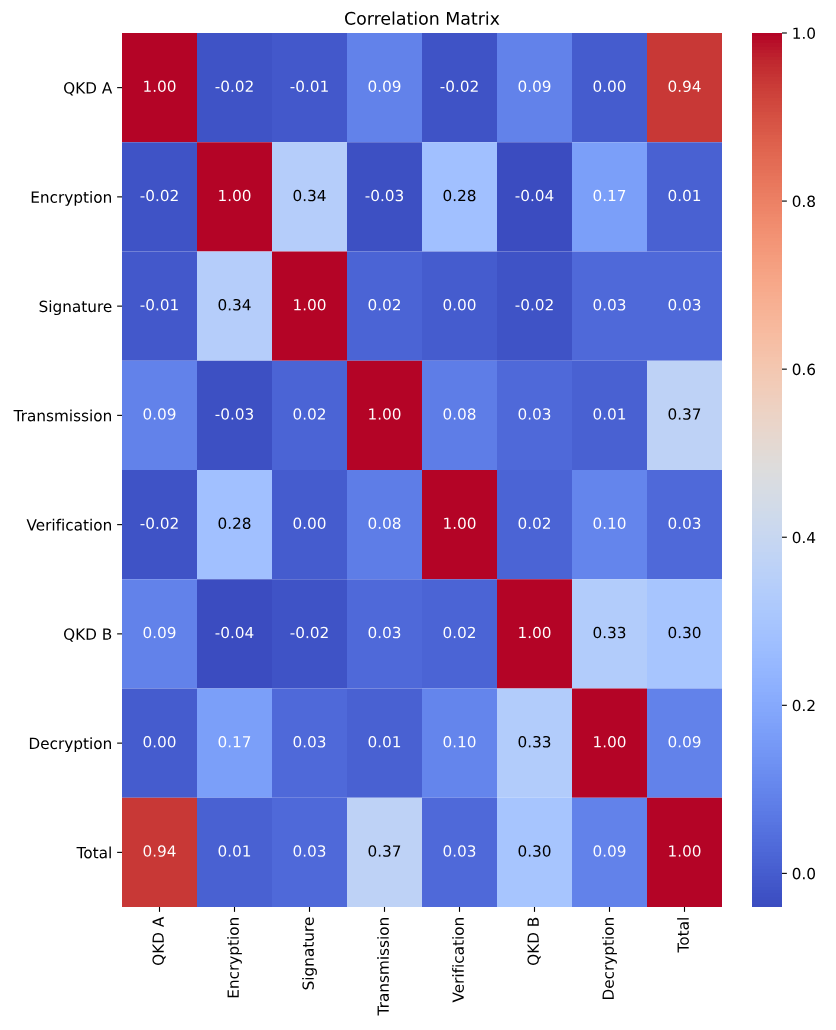 This screenshot has width=836, height=1030. Describe the element at coordinates (458, 960) in the screenshot. I see `x-tick-label: Verification` at that location.